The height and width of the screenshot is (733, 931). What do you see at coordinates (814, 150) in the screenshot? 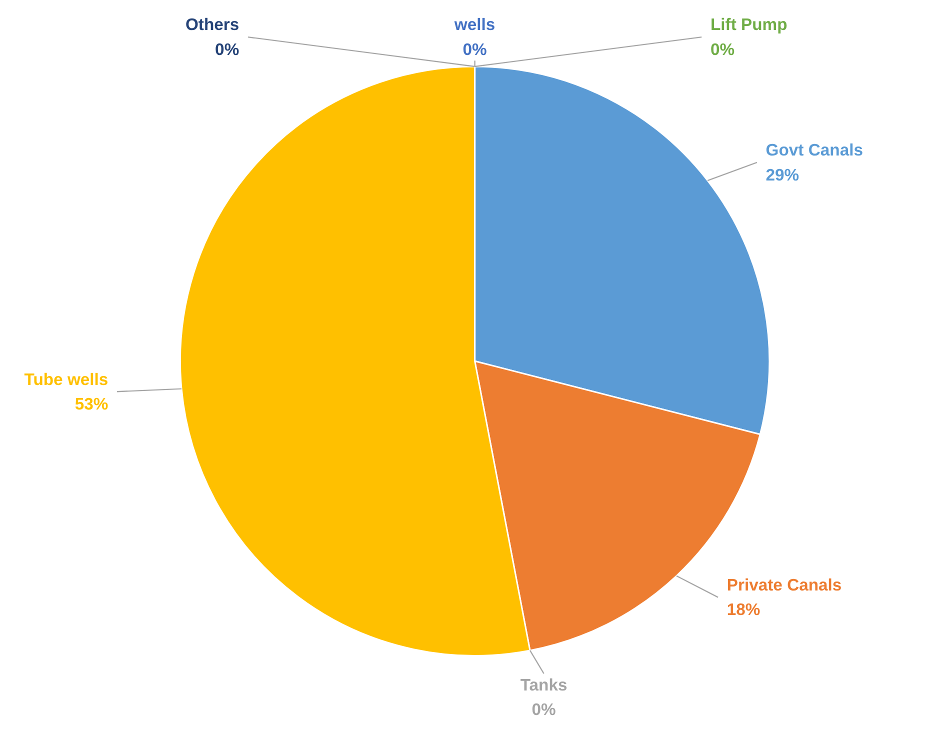
I see `slice-label: Govt Canals` at bounding box center [814, 150].